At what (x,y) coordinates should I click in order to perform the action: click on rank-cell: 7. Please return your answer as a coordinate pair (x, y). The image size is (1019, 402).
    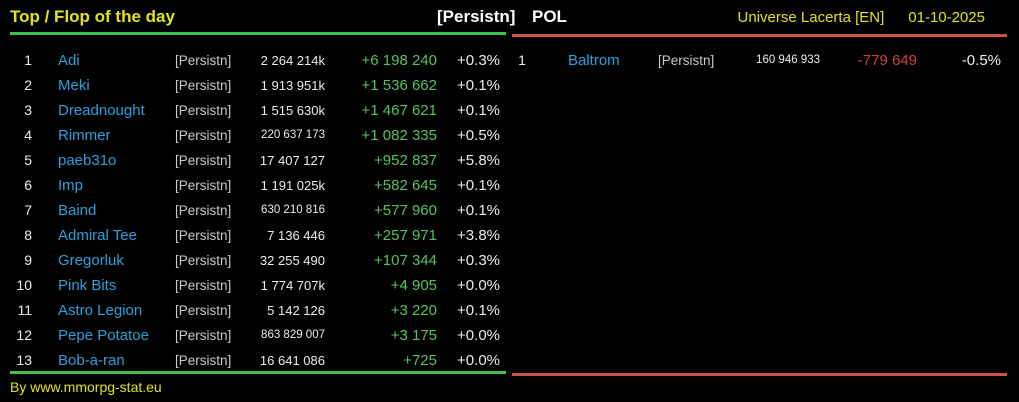
    Looking at the image, I should click on (28, 210).